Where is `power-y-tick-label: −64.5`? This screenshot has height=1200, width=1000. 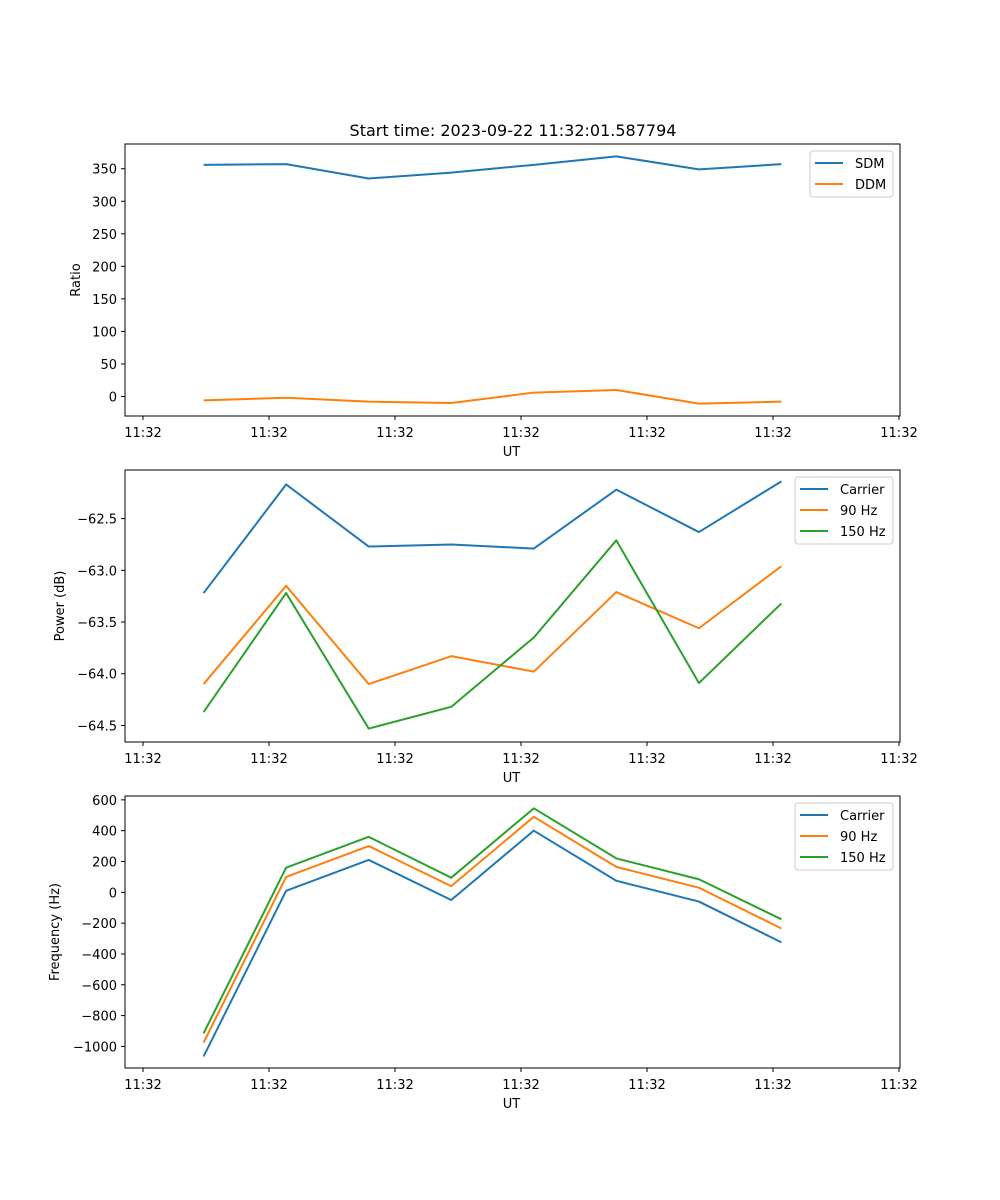
power-y-tick-label: −64.5 is located at coordinates (97, 726).